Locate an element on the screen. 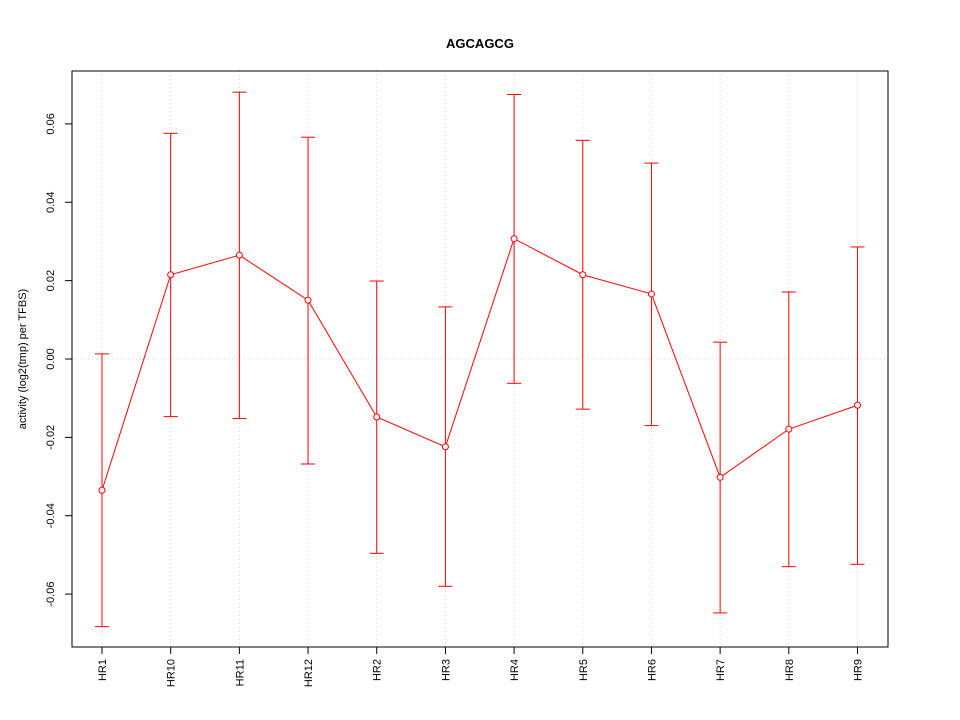 The width and height of the screenshot is (960, 720). data-point-HR11 is located at coordinates (239, 255).